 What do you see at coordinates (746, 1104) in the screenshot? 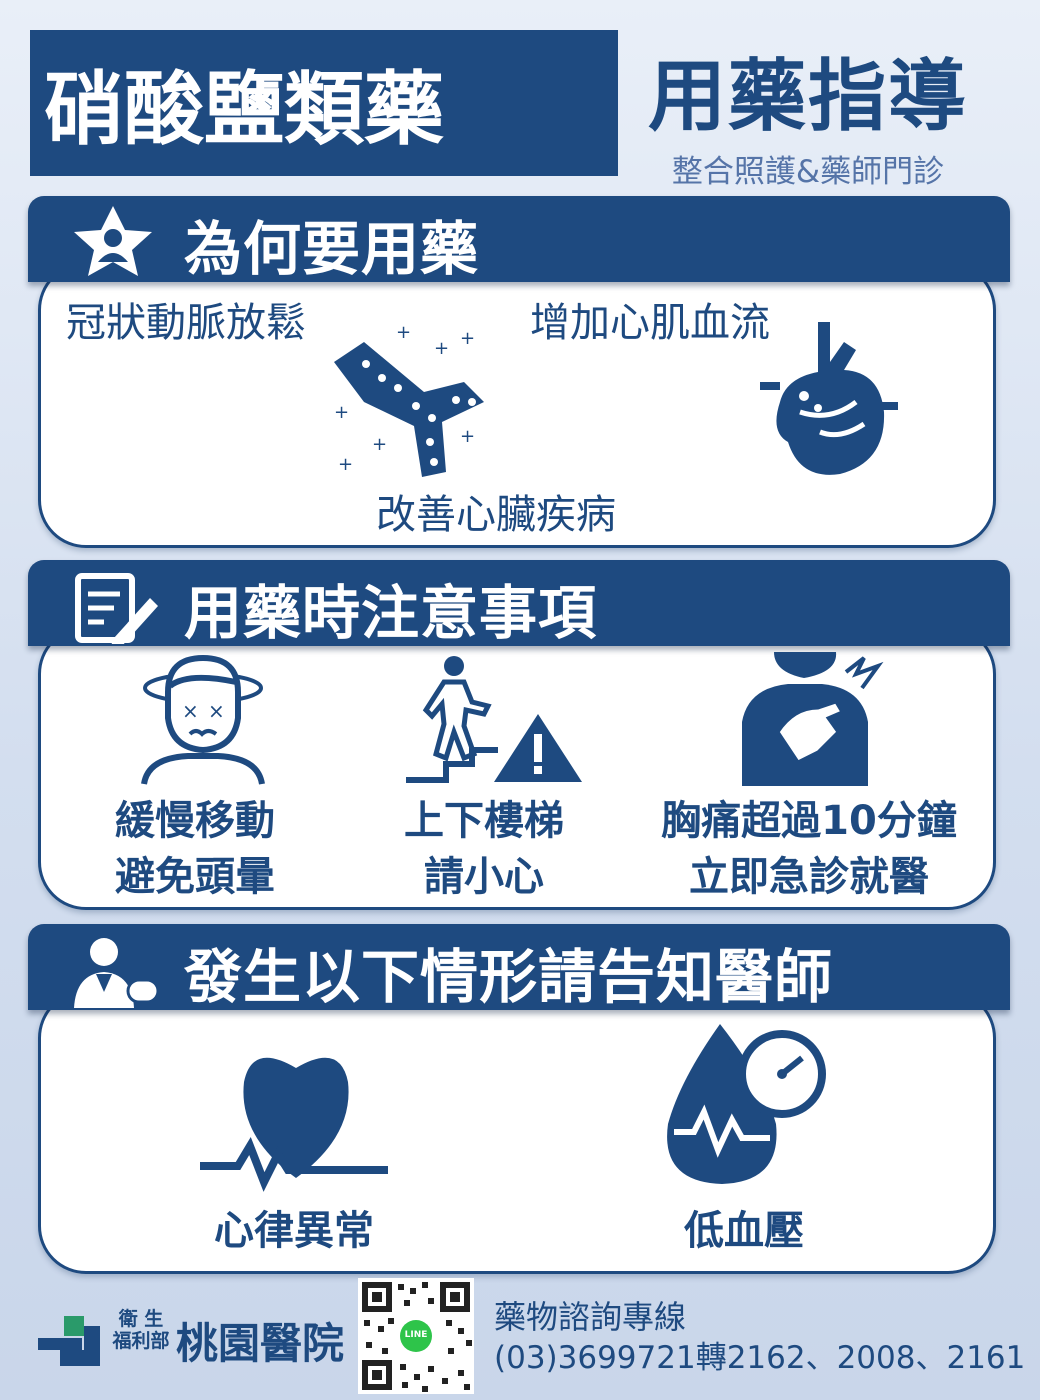
I see `blood-pressure-drop-icon` at bounding box center [746, 1104].